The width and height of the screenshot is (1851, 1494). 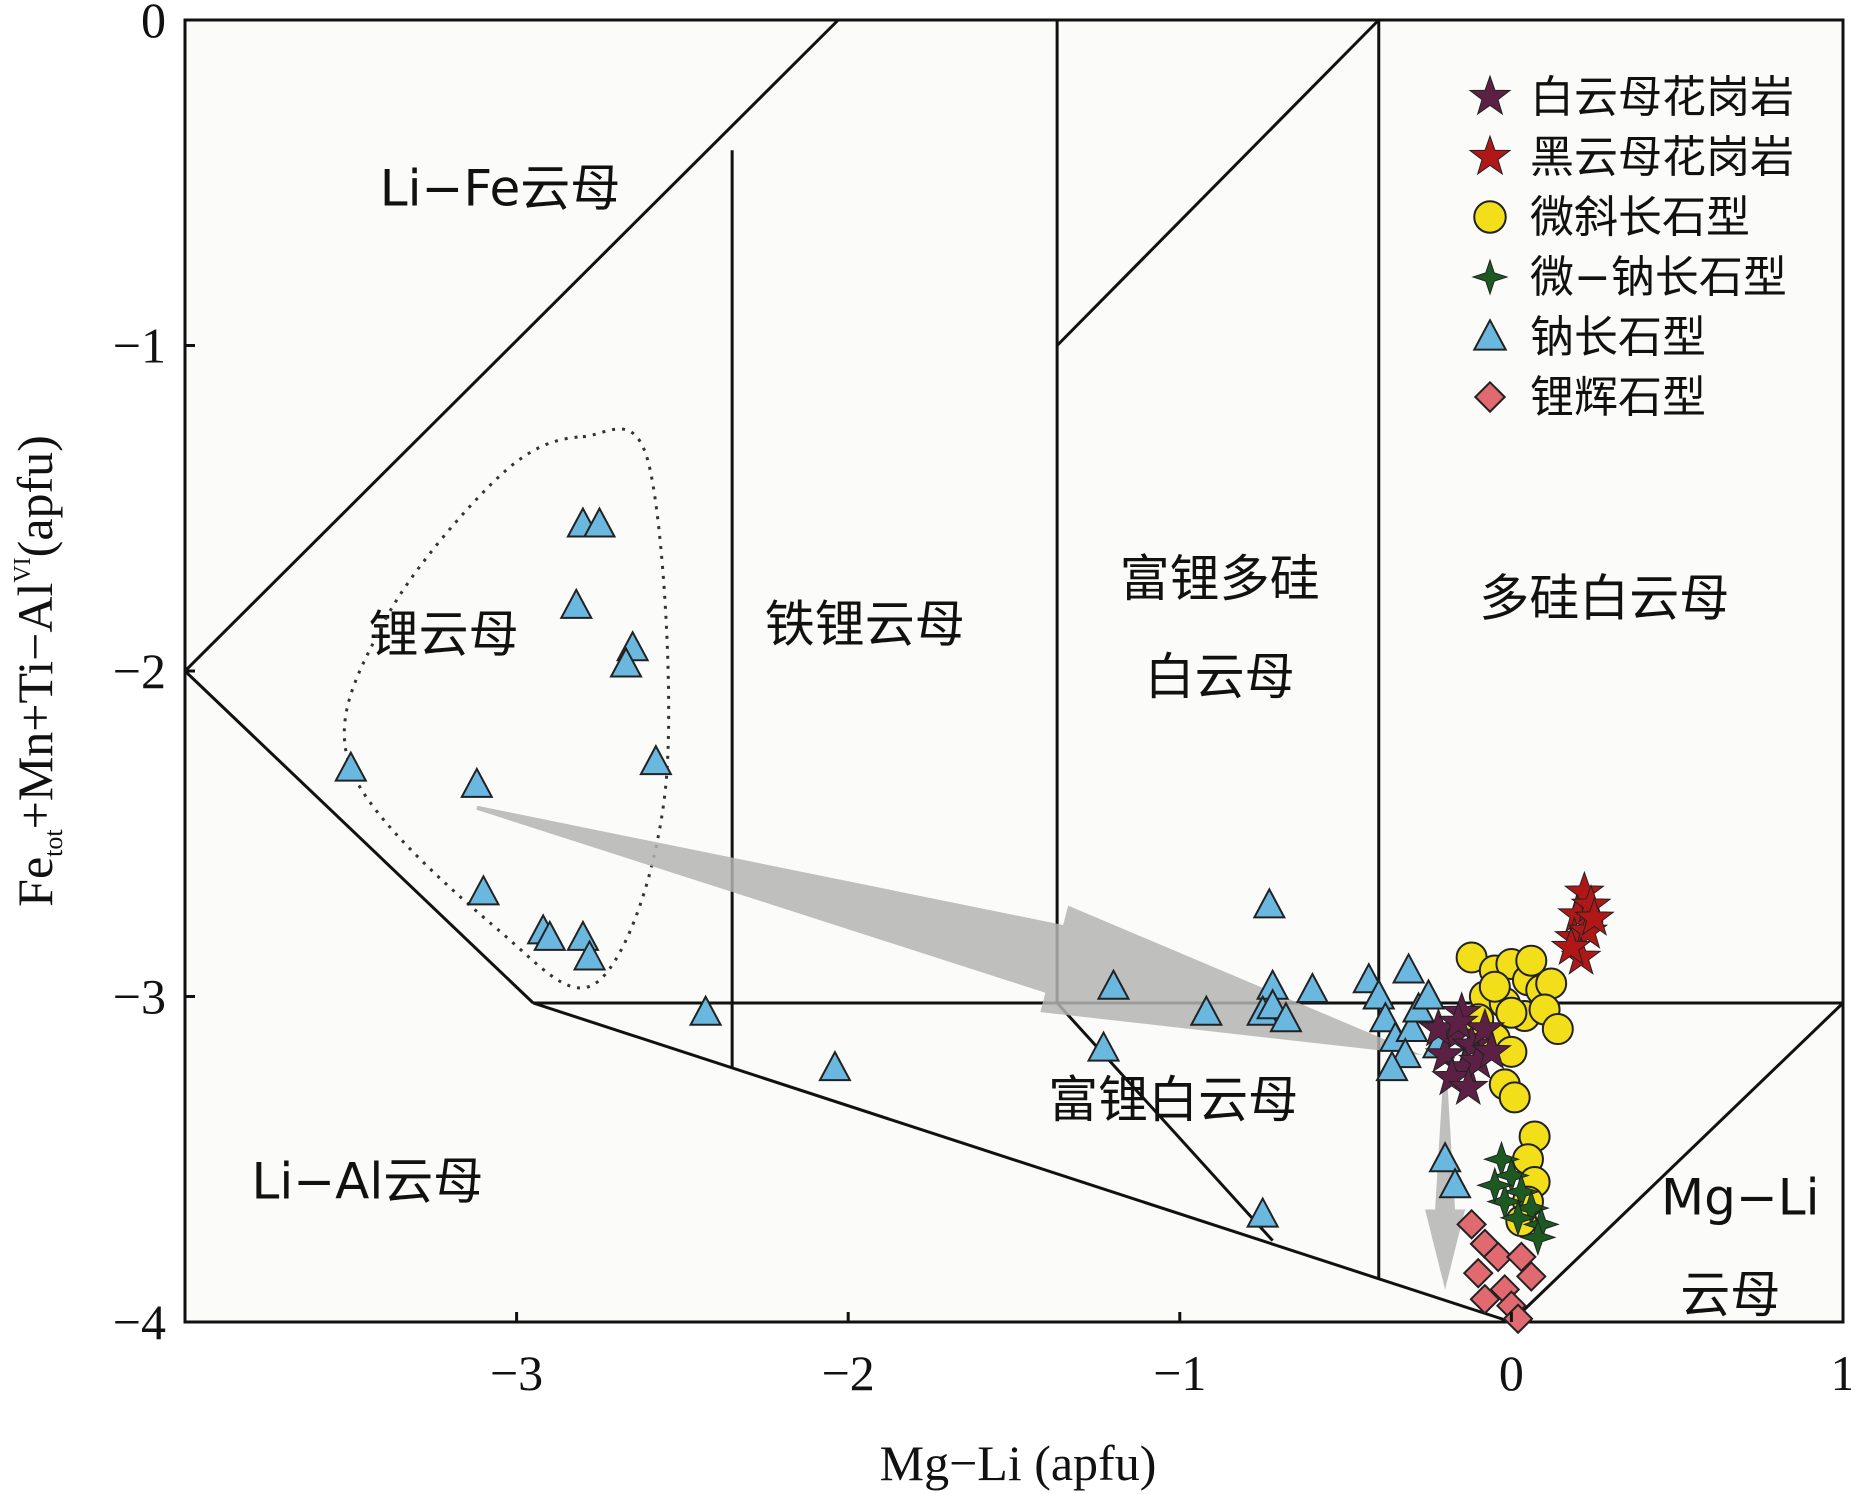 What do you see at coordinates (1220, 677) in the screenshot?
I see `region-label: 白云母` at bounding box center [1220, 677].